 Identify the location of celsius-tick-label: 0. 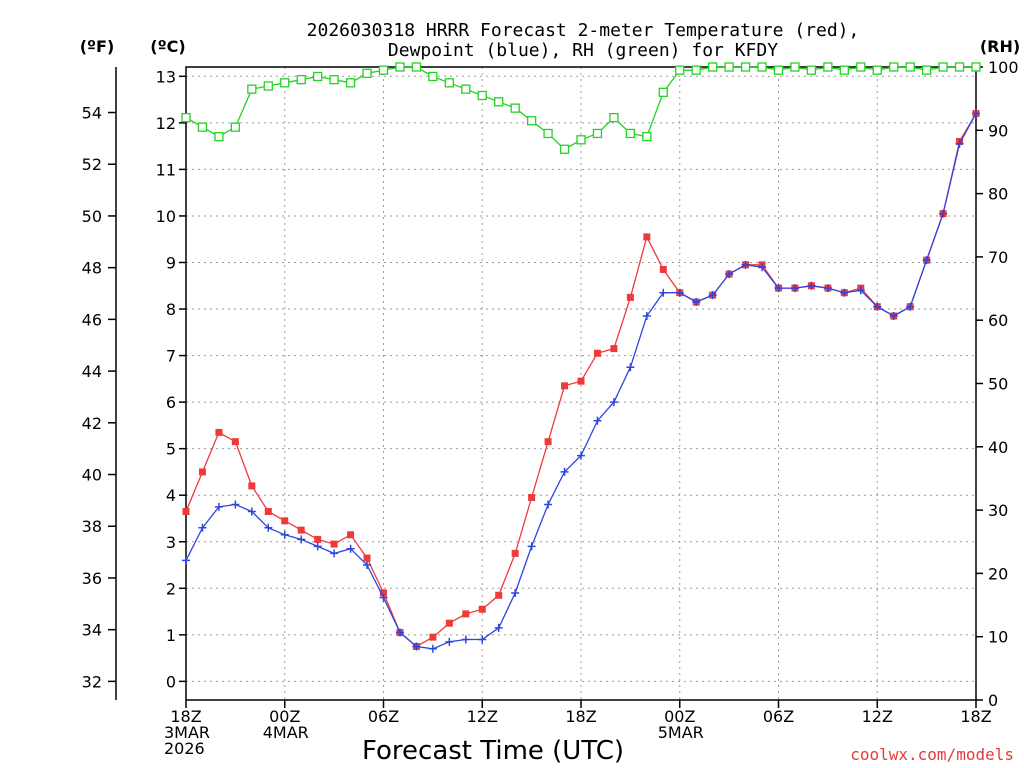
(171, 681).